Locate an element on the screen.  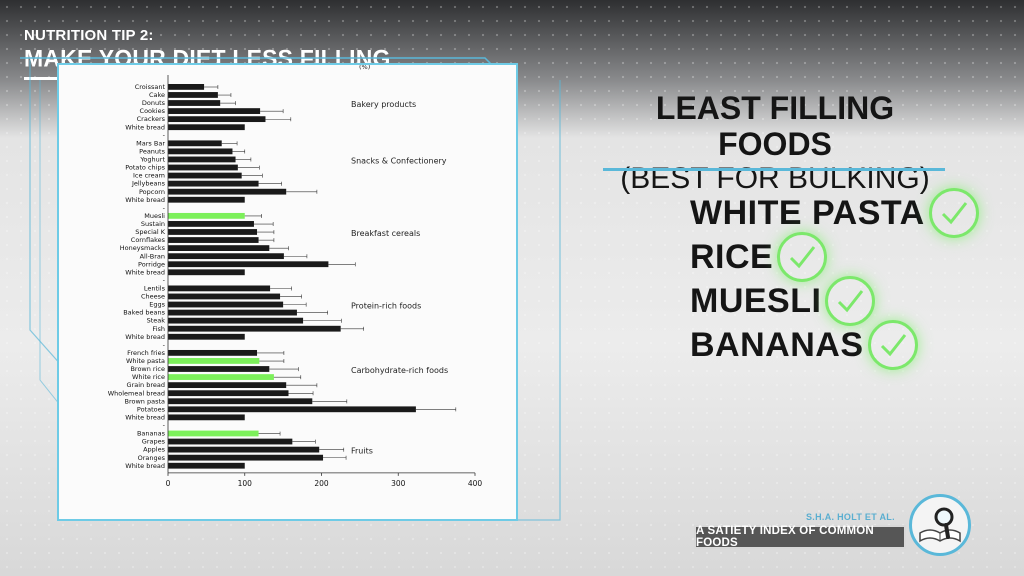
tick-label: Cake is located at coordinates (157, 95).